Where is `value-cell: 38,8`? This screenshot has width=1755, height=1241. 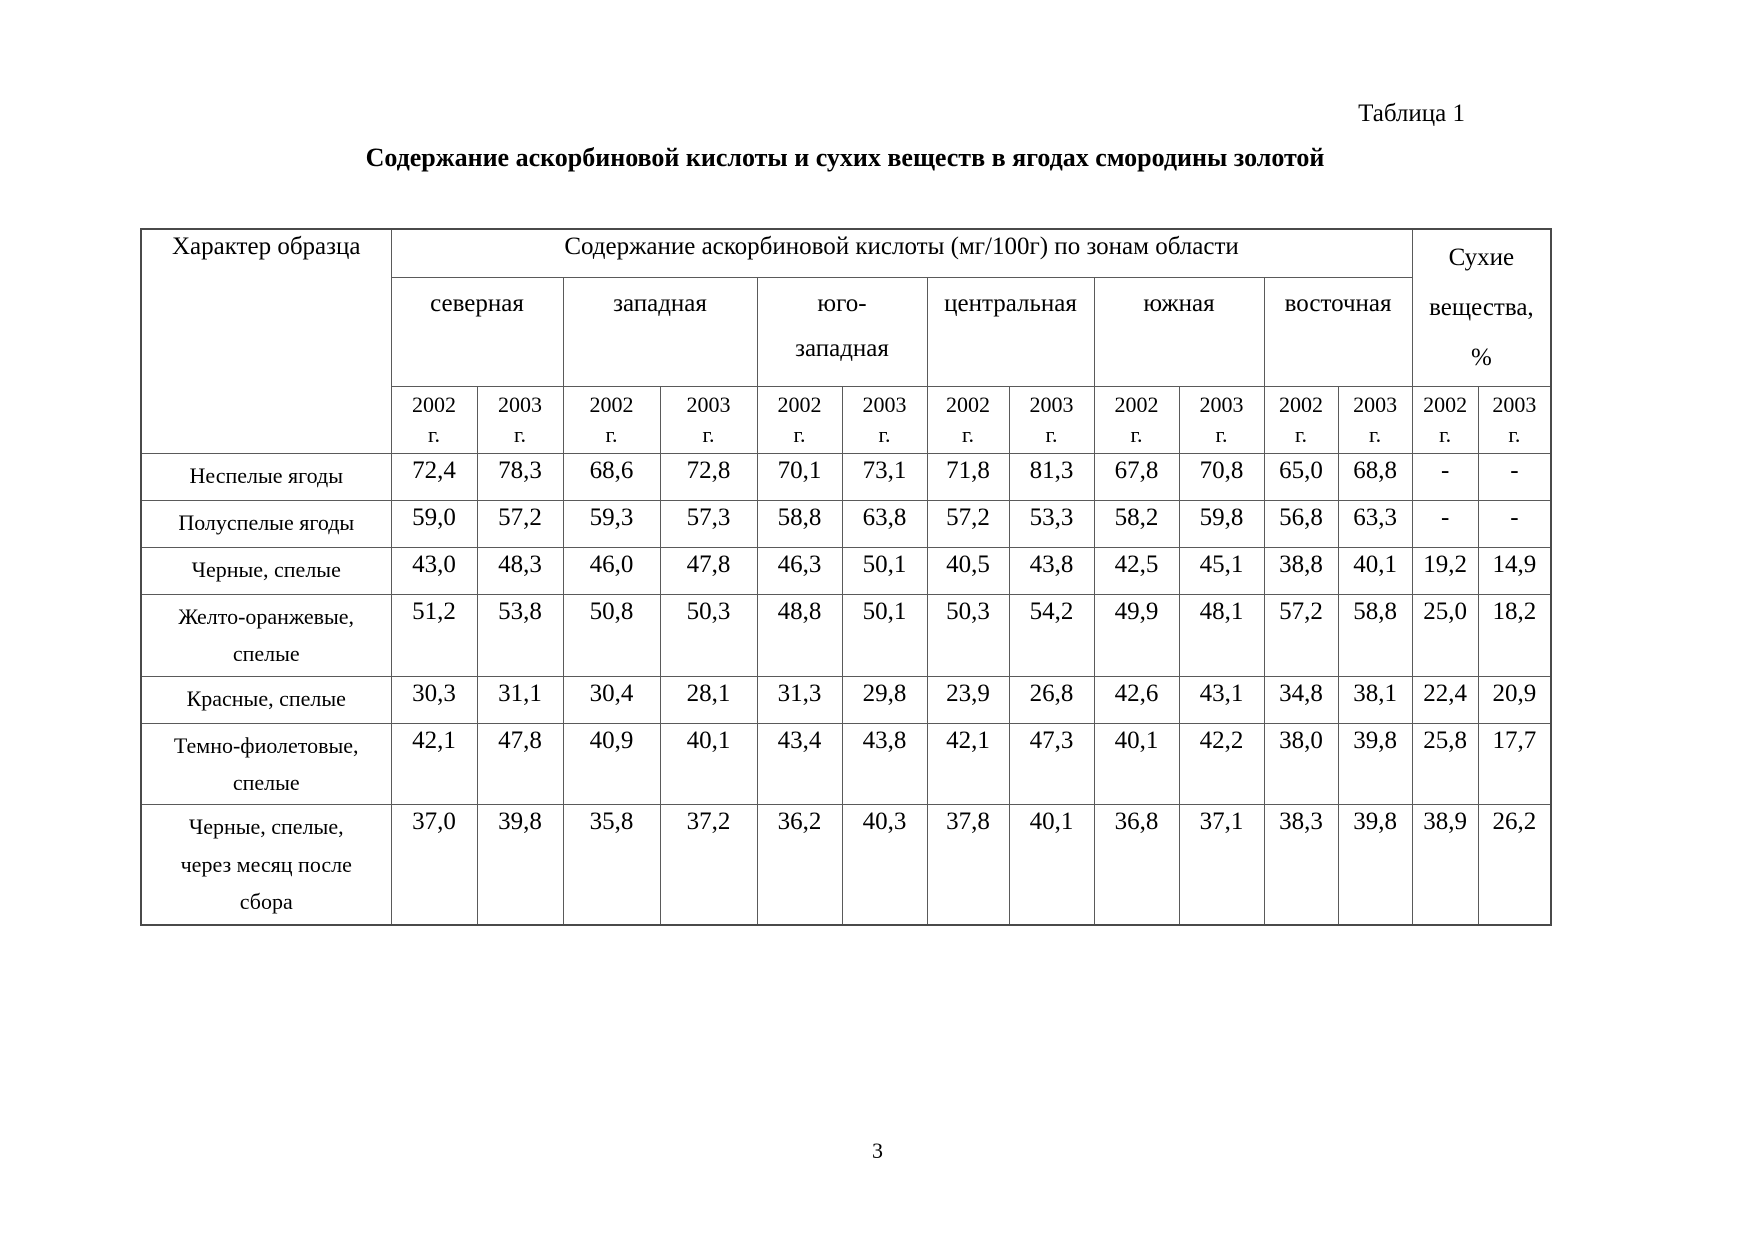 value-cell: 38,8 is located at coordinates (1301, 570).